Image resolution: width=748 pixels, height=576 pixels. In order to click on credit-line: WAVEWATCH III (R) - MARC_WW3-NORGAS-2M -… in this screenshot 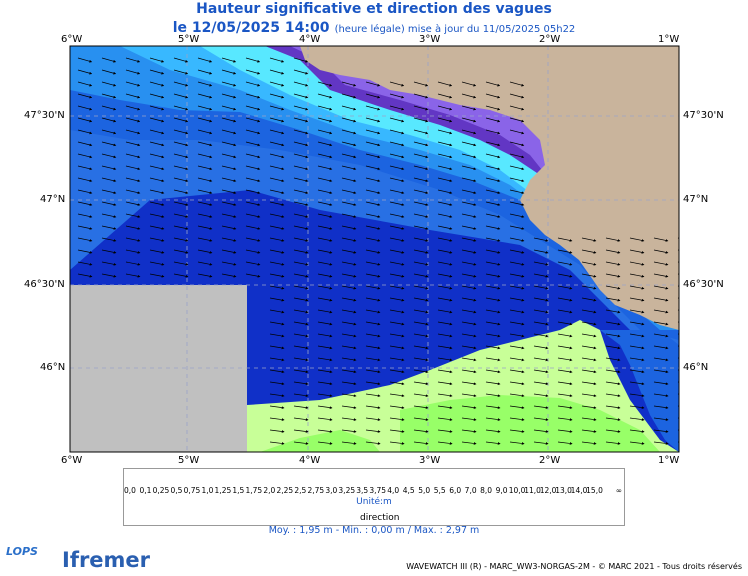, I will do `click(574, 566)`.